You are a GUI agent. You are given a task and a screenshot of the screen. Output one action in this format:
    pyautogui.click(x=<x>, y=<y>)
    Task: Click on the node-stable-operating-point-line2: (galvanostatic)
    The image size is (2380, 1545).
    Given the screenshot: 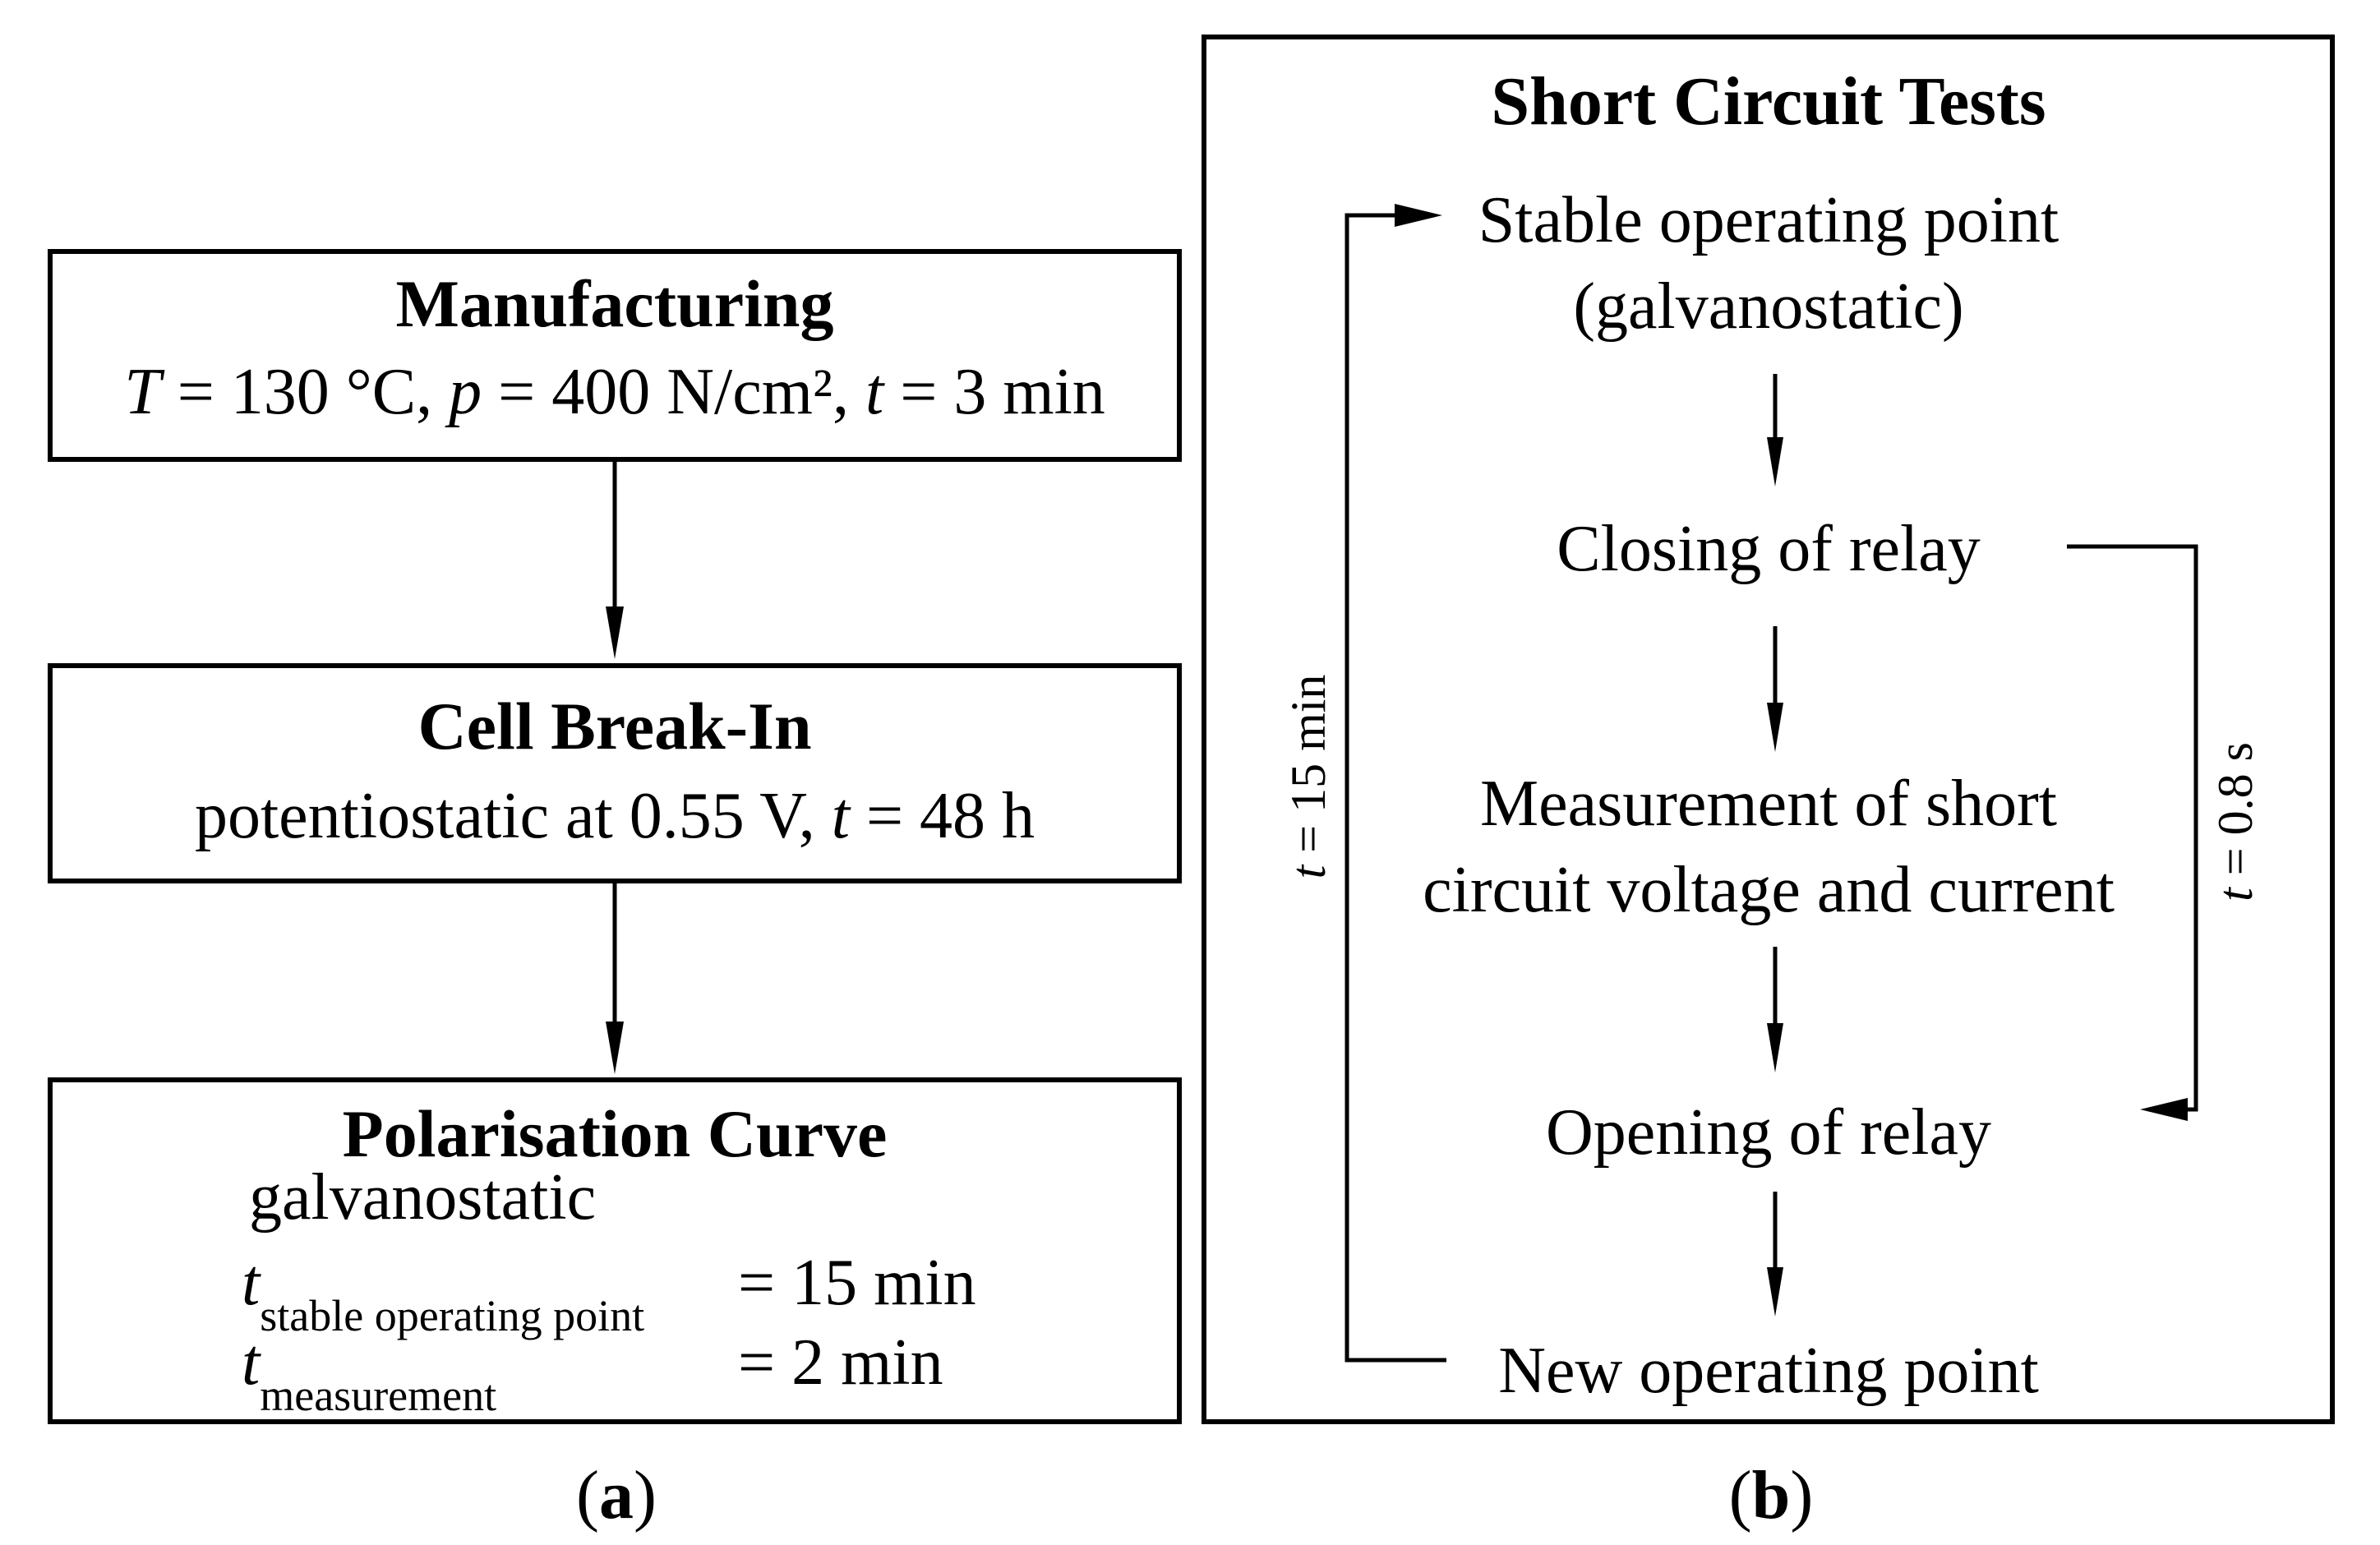 What is the action you would take?
    pyautogui.click(x=1768, y=306)
    